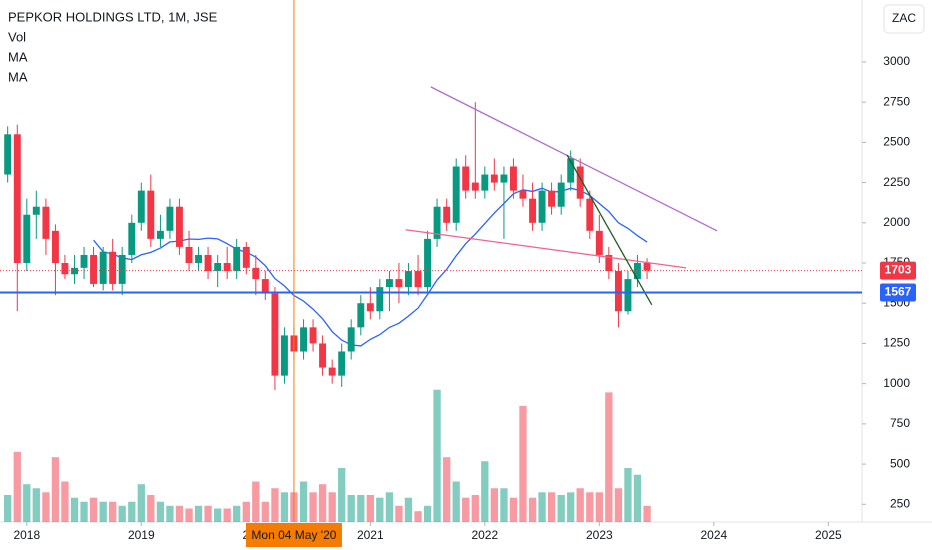  Describe the element at coordinates (896, 101) in the screenshot. I see `y-tick-label: 2750` at that location.